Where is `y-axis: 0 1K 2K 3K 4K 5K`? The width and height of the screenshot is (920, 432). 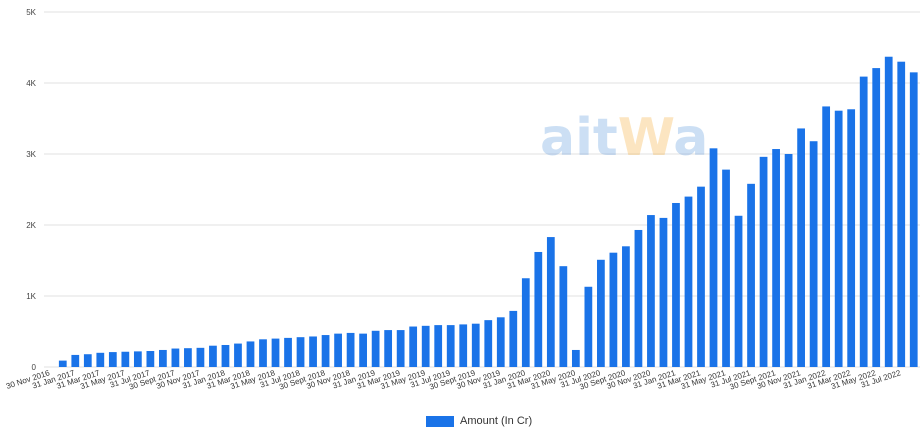 y-axis: 0 1K 2K 3K 4K 5K is located at coordinates (31, 190).